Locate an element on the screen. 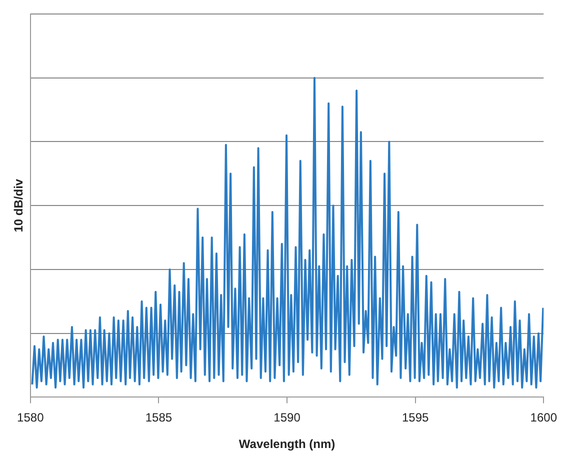  x-tick-label: 1590 is located at coordinates (287, 417).